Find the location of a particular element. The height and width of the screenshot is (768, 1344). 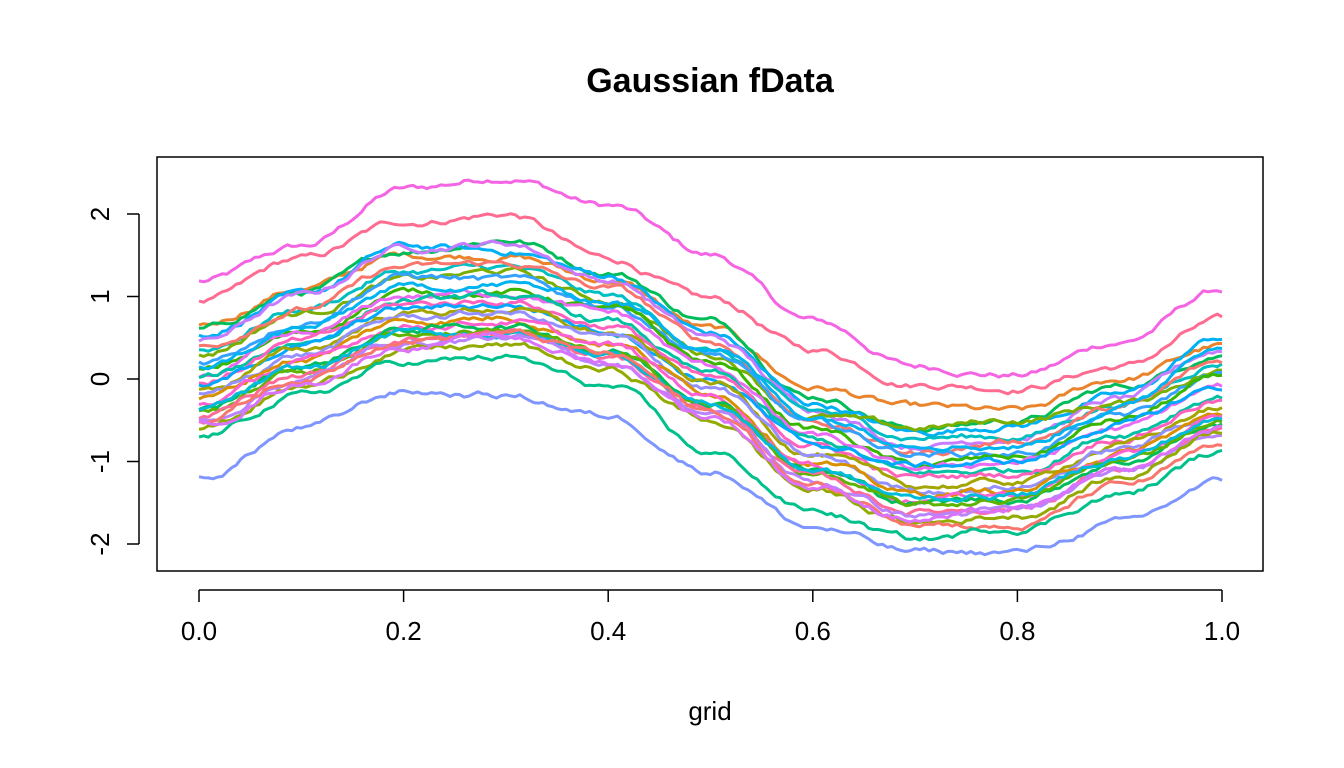

y-axis: -2 -1 0 1 2 is located at coordinates (112, 381).